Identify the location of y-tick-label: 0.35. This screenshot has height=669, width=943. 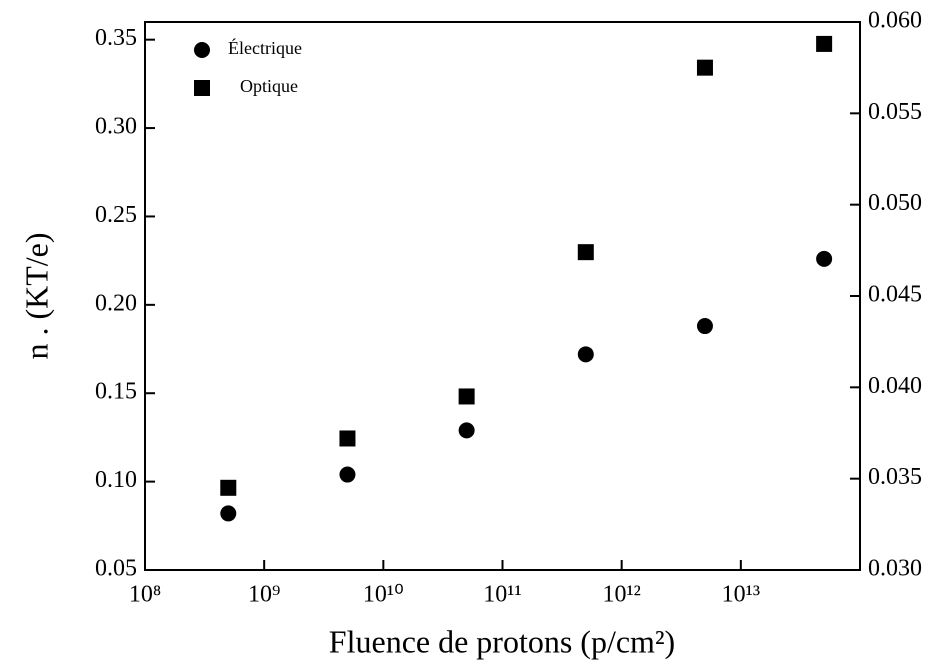
(116, 38).